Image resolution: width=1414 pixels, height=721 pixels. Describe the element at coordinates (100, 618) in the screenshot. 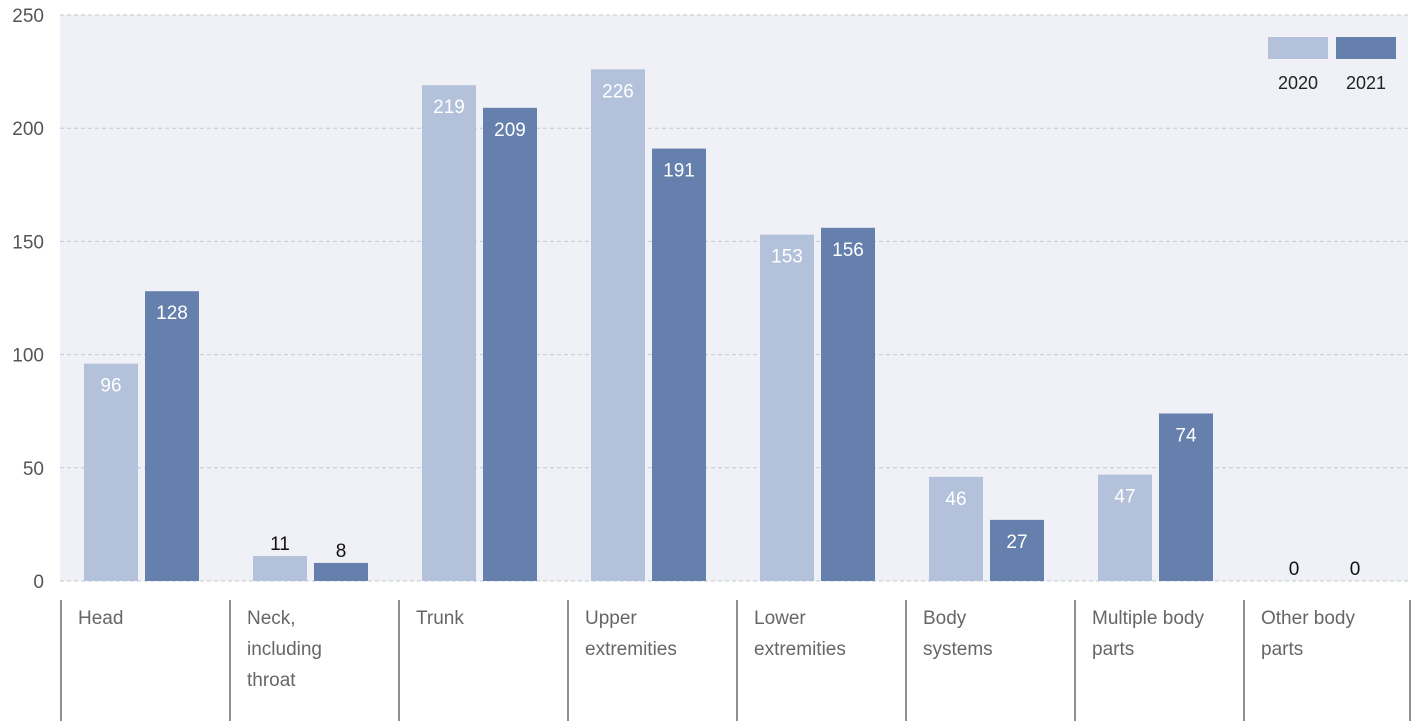

I see `category-label: Head` at that location.